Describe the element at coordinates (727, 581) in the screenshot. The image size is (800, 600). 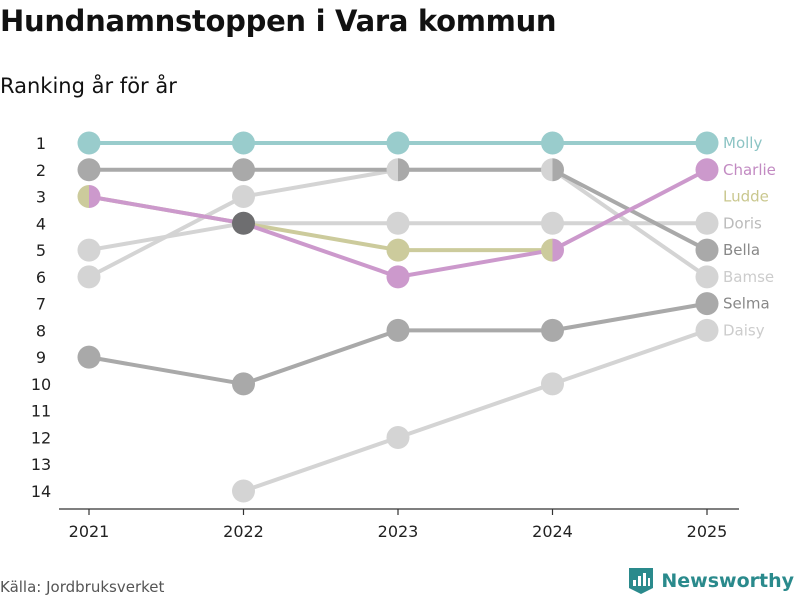
I see `brand-name: Newsworthy` at that location.